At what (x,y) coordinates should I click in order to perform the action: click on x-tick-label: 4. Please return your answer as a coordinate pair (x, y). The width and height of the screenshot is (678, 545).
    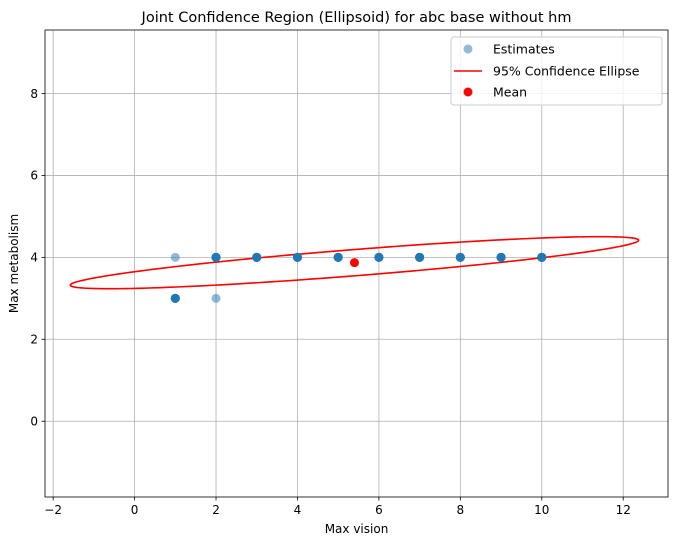
    Looking at the image, I should click on (298, 510).